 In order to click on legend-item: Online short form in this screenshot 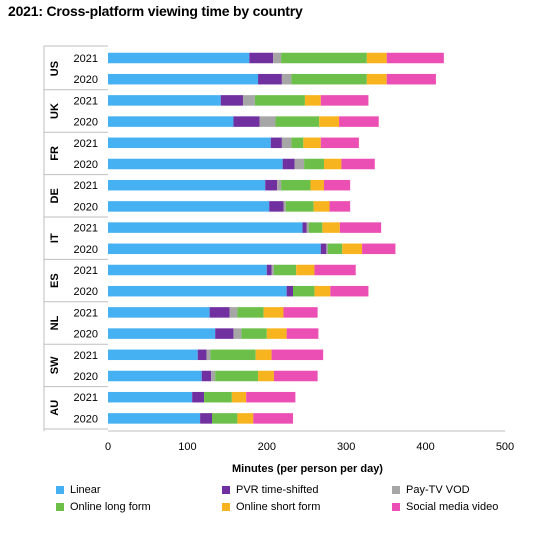, I will do `click(271, 507)`.